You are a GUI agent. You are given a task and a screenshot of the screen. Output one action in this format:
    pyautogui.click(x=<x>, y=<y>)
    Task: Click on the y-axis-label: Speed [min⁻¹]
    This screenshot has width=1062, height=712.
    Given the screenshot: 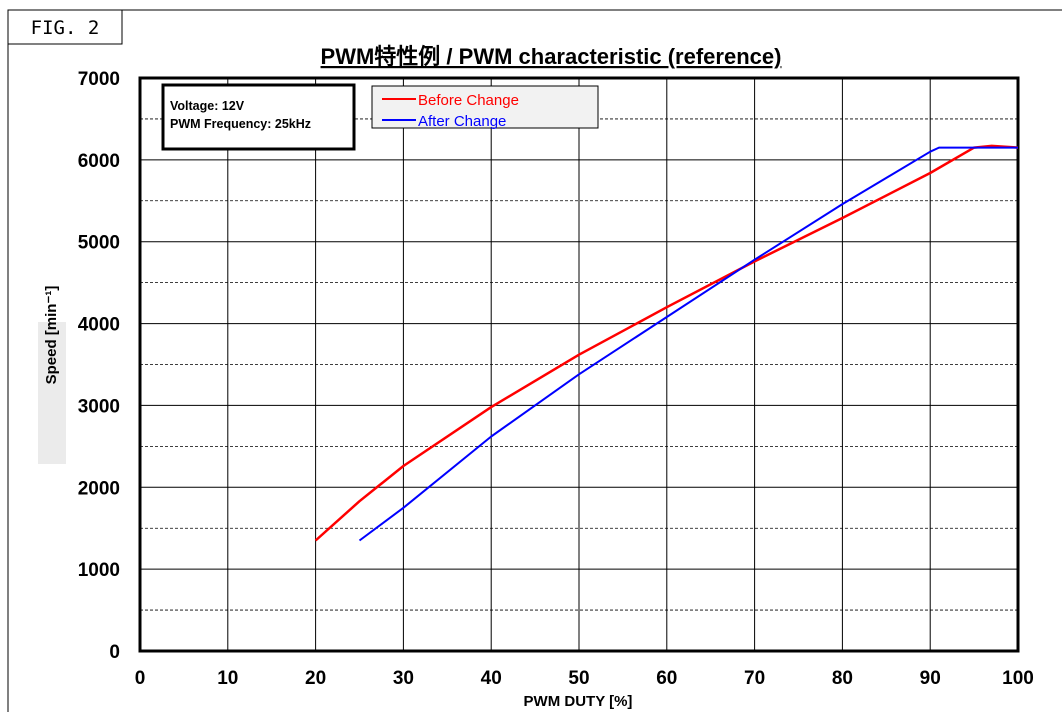 What is the action you would take?
    pyautogui.click(x=51, y=335)
    